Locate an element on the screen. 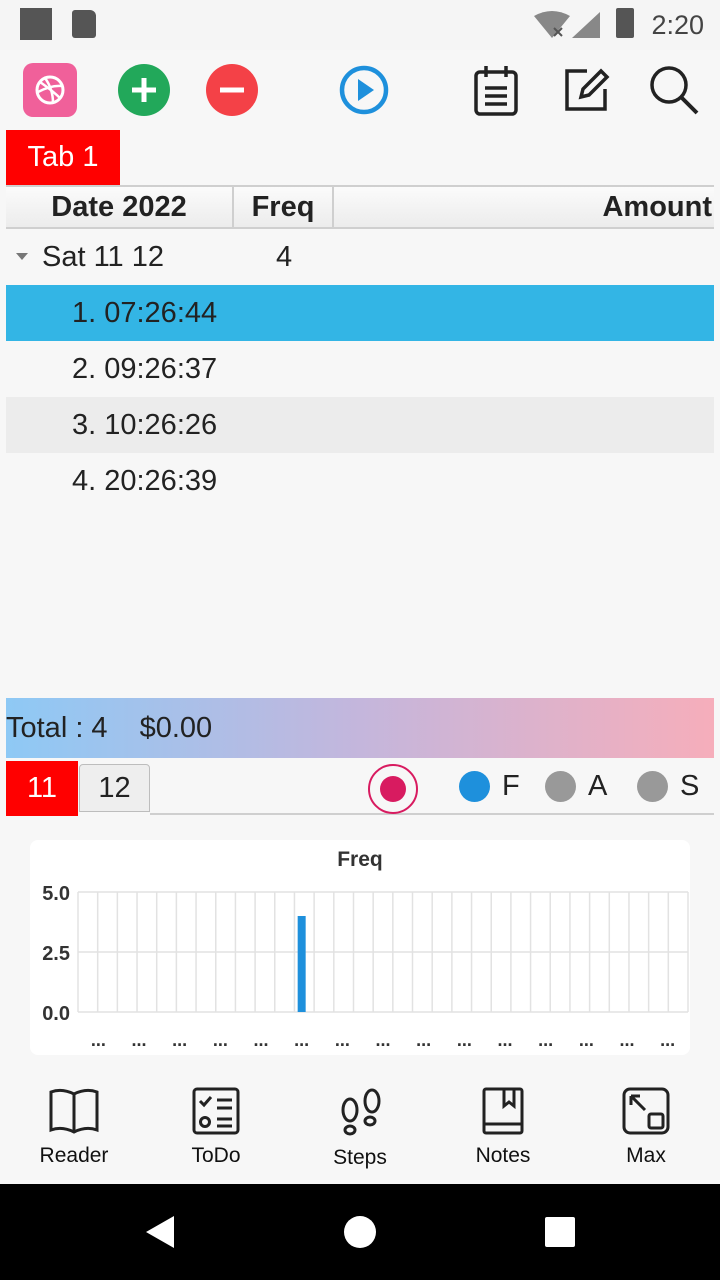  checklist-icon is located at coordinates (216, 1111).